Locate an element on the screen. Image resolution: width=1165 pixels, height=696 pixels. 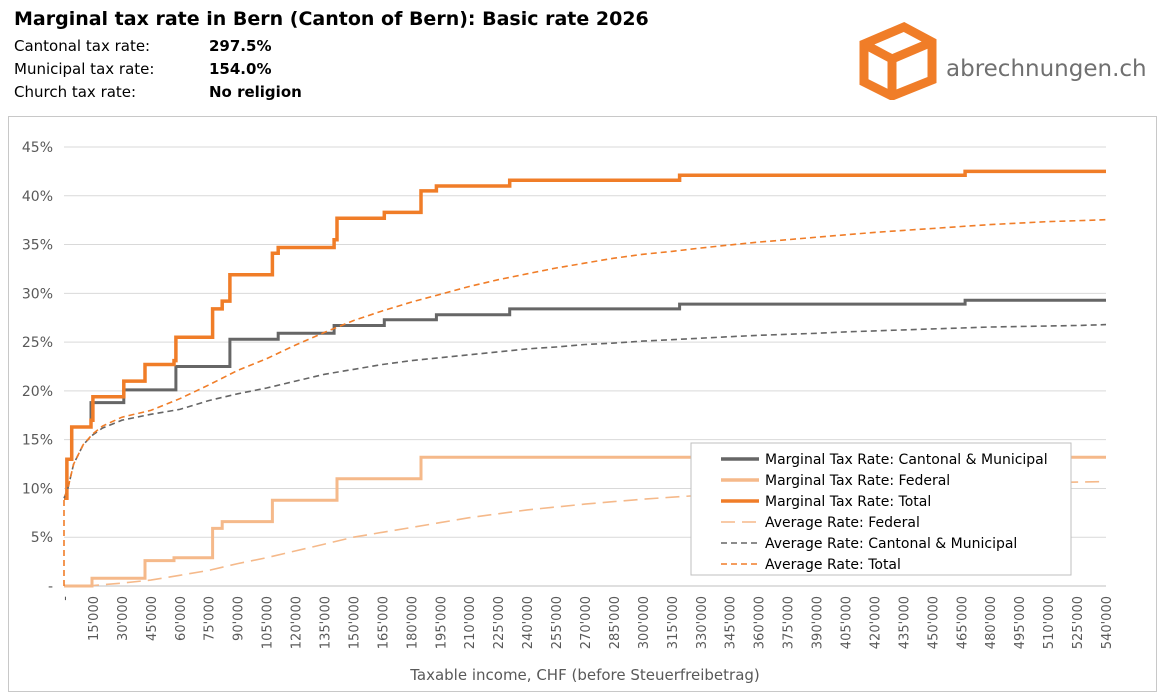
x-tick-label: - is located at coordinates (65, 598).